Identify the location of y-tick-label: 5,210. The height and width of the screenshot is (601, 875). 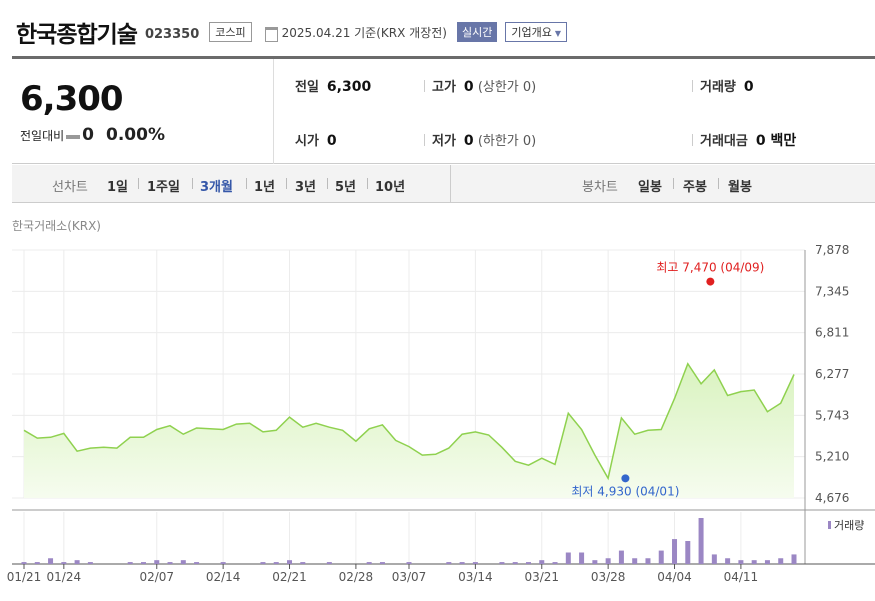
(832, 457).